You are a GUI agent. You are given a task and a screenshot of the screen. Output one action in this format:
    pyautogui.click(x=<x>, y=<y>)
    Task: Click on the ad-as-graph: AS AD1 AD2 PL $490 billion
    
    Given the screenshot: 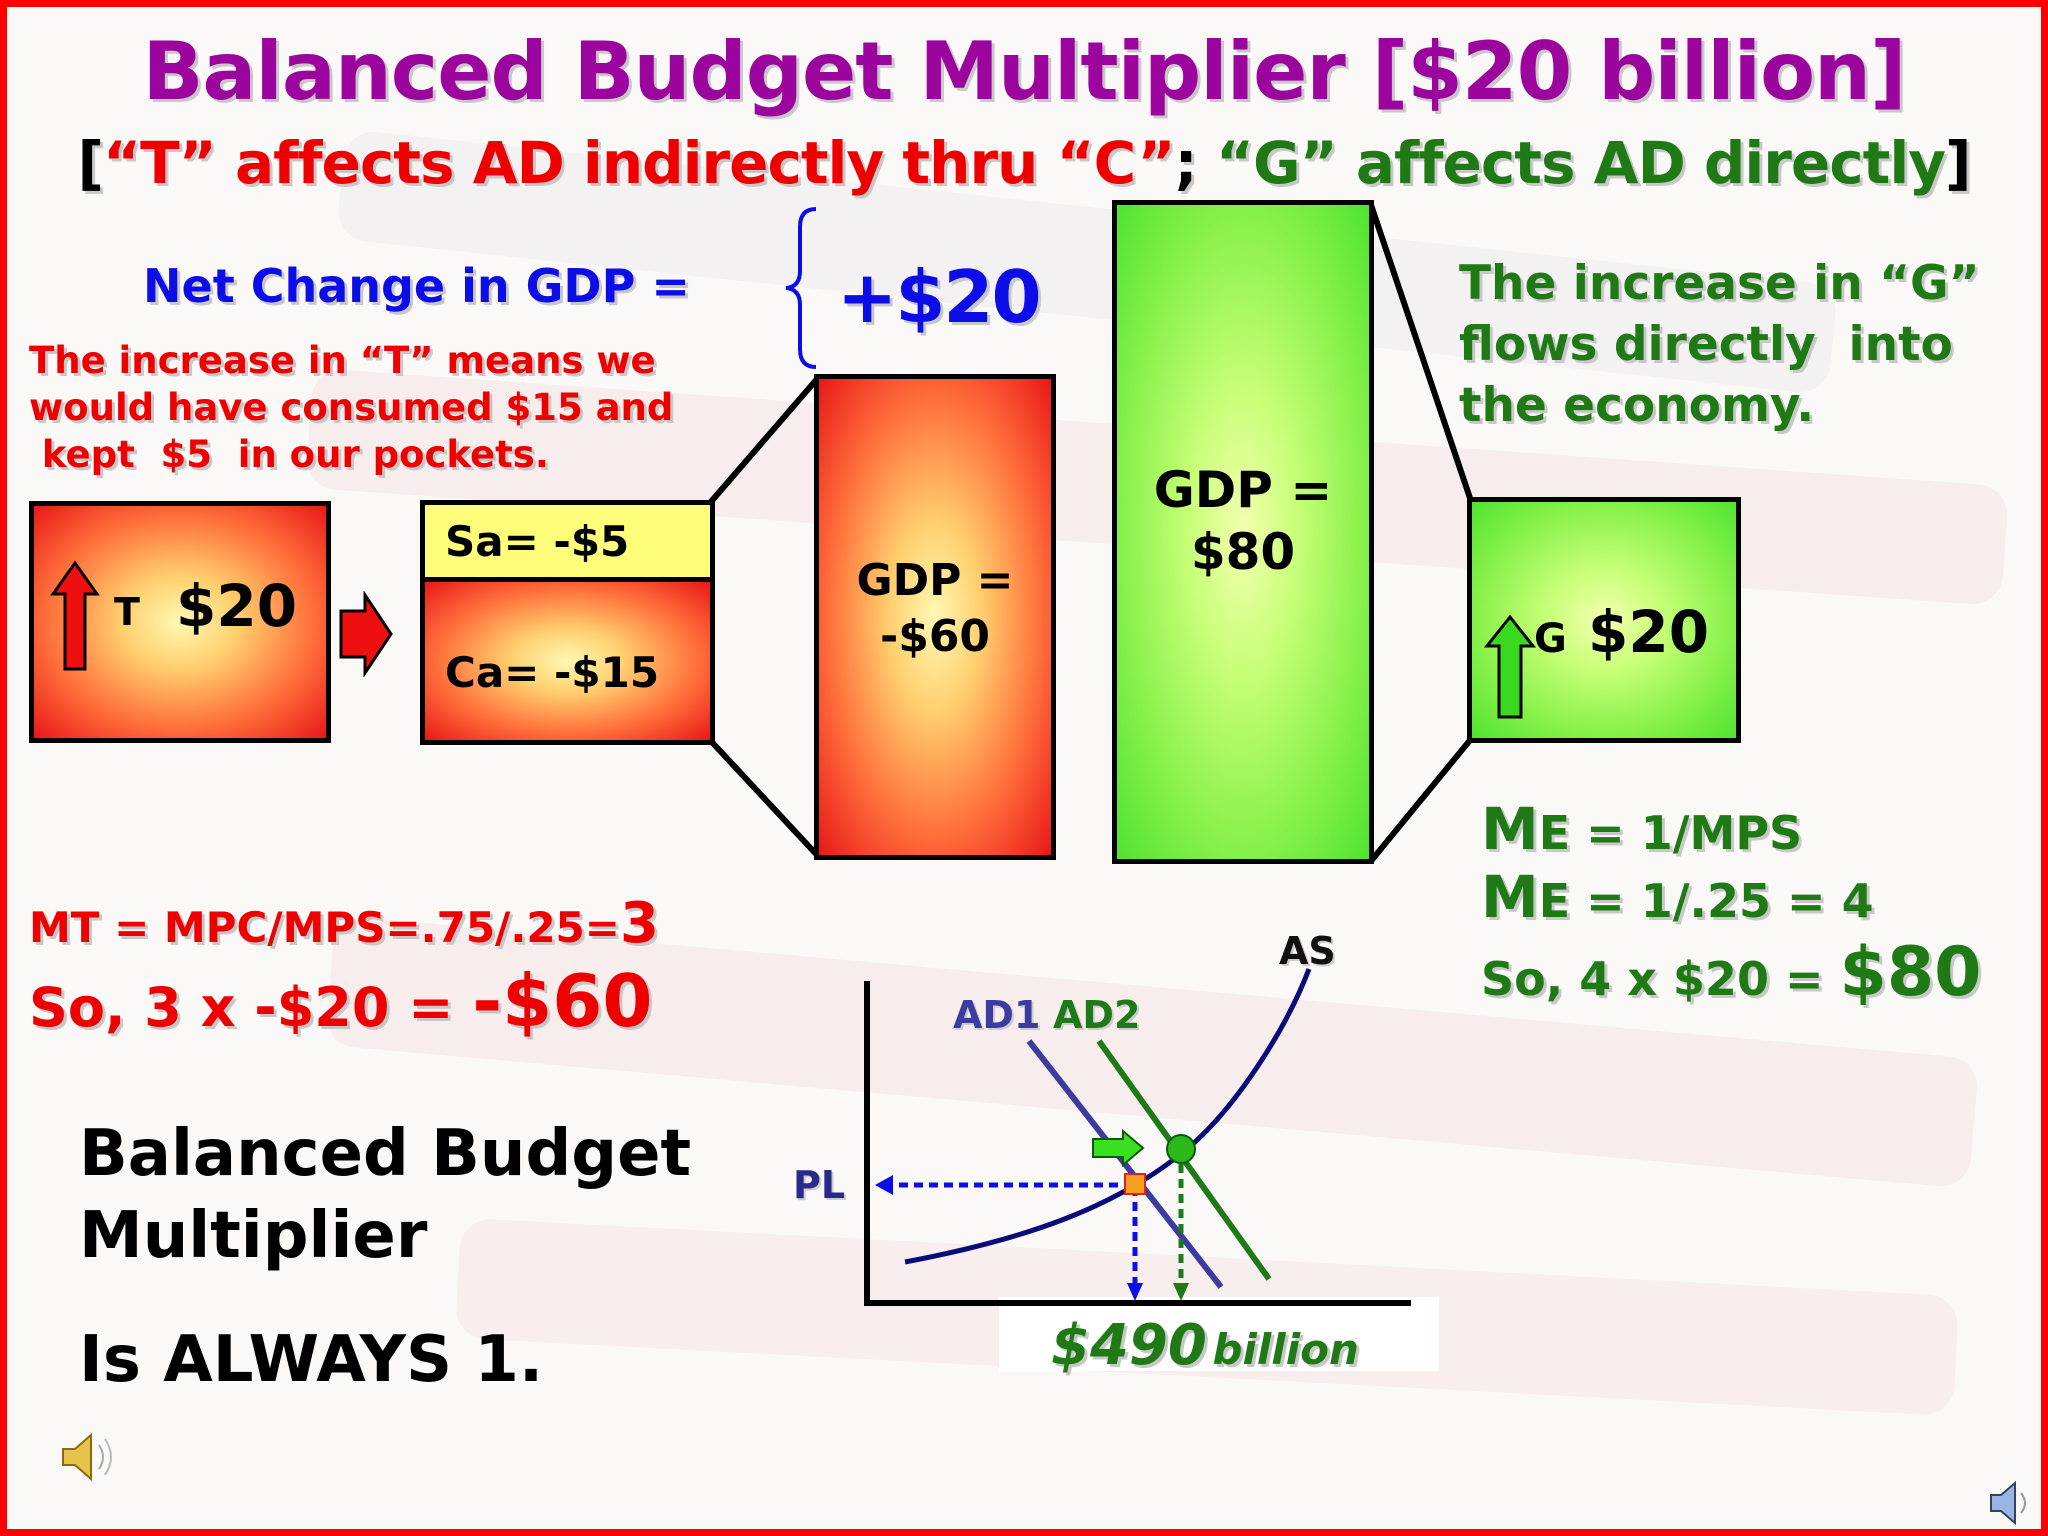 What is the action you would take?
    pyautogui.click(x=1107, y=1147)
    